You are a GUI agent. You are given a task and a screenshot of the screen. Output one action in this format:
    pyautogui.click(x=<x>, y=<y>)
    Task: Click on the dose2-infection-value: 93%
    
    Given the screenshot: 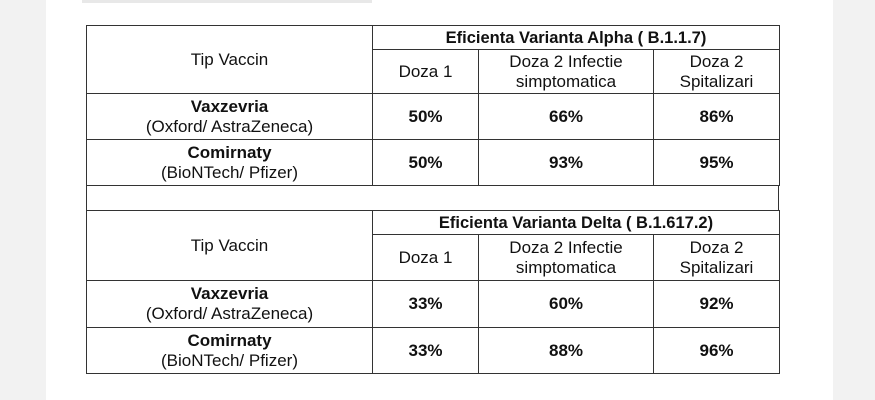 What is the action you would take?
    pyautogui.click(x=566, y=162)
    